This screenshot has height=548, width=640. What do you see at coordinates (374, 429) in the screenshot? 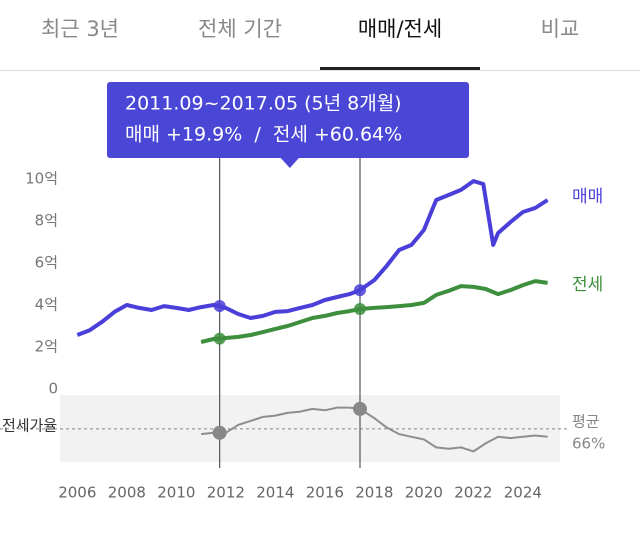
I see `ratio-line` at bounding box center [374, 429].